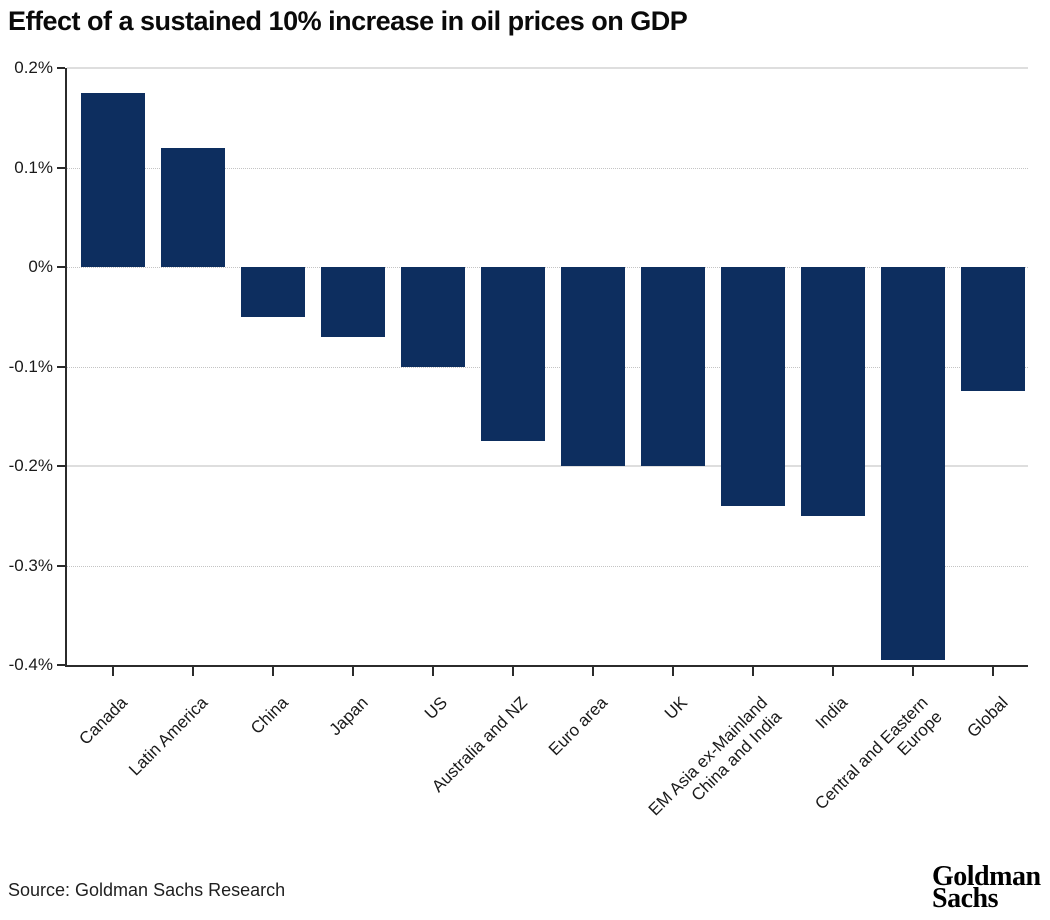 Image resolution: width=1050 pixels, height=920 pixels. Describe the element at coordinates (913, 464) in the screenshot. I see `bar-central-and-eastern-europe` at that location.